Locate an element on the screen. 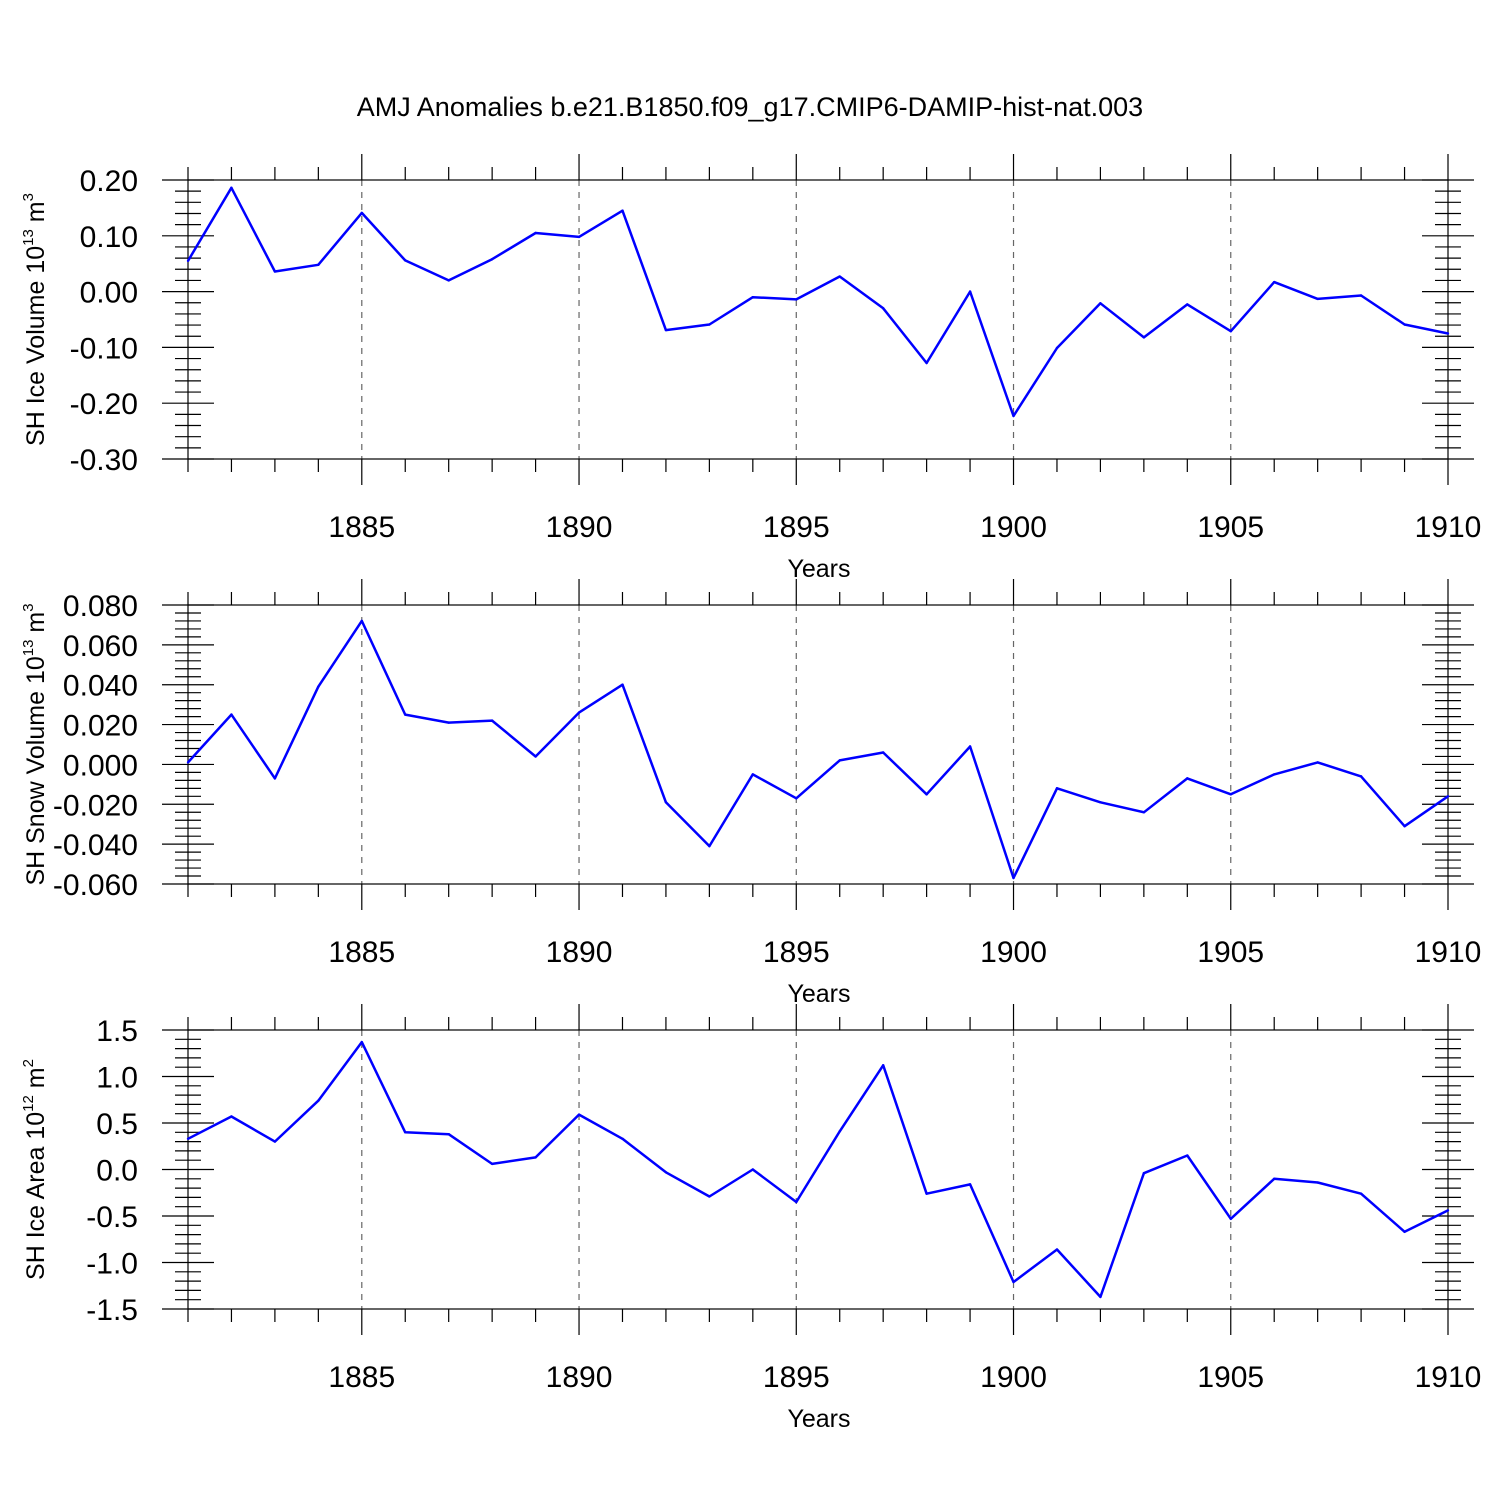 The width and height of the screenshot is (1500, 1500). y-axis-title: SH Ice Area 1012 m2 is located at coordinates (35, 1169).